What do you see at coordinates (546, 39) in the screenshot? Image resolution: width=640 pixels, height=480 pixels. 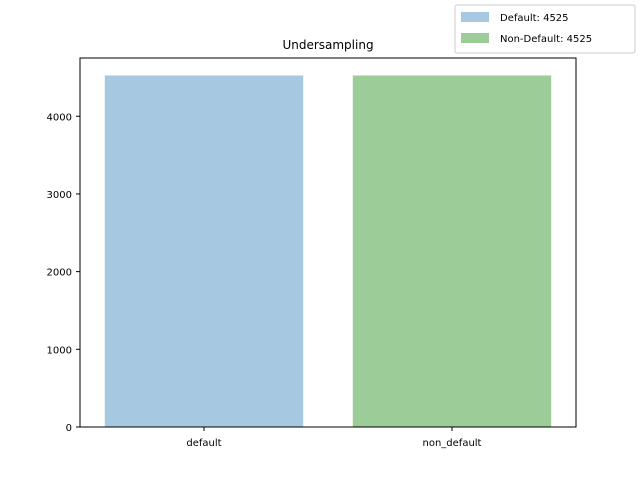 I see `legend-label: Non-Default: 4525` at bounding box center [546, 39].